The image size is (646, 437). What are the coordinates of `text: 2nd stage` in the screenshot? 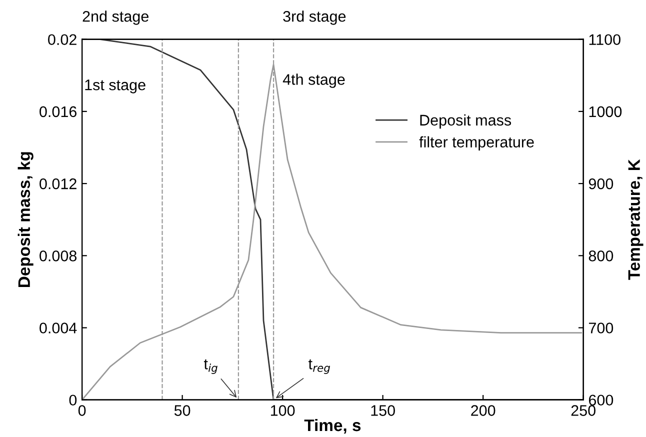 It's located at (115, 17).